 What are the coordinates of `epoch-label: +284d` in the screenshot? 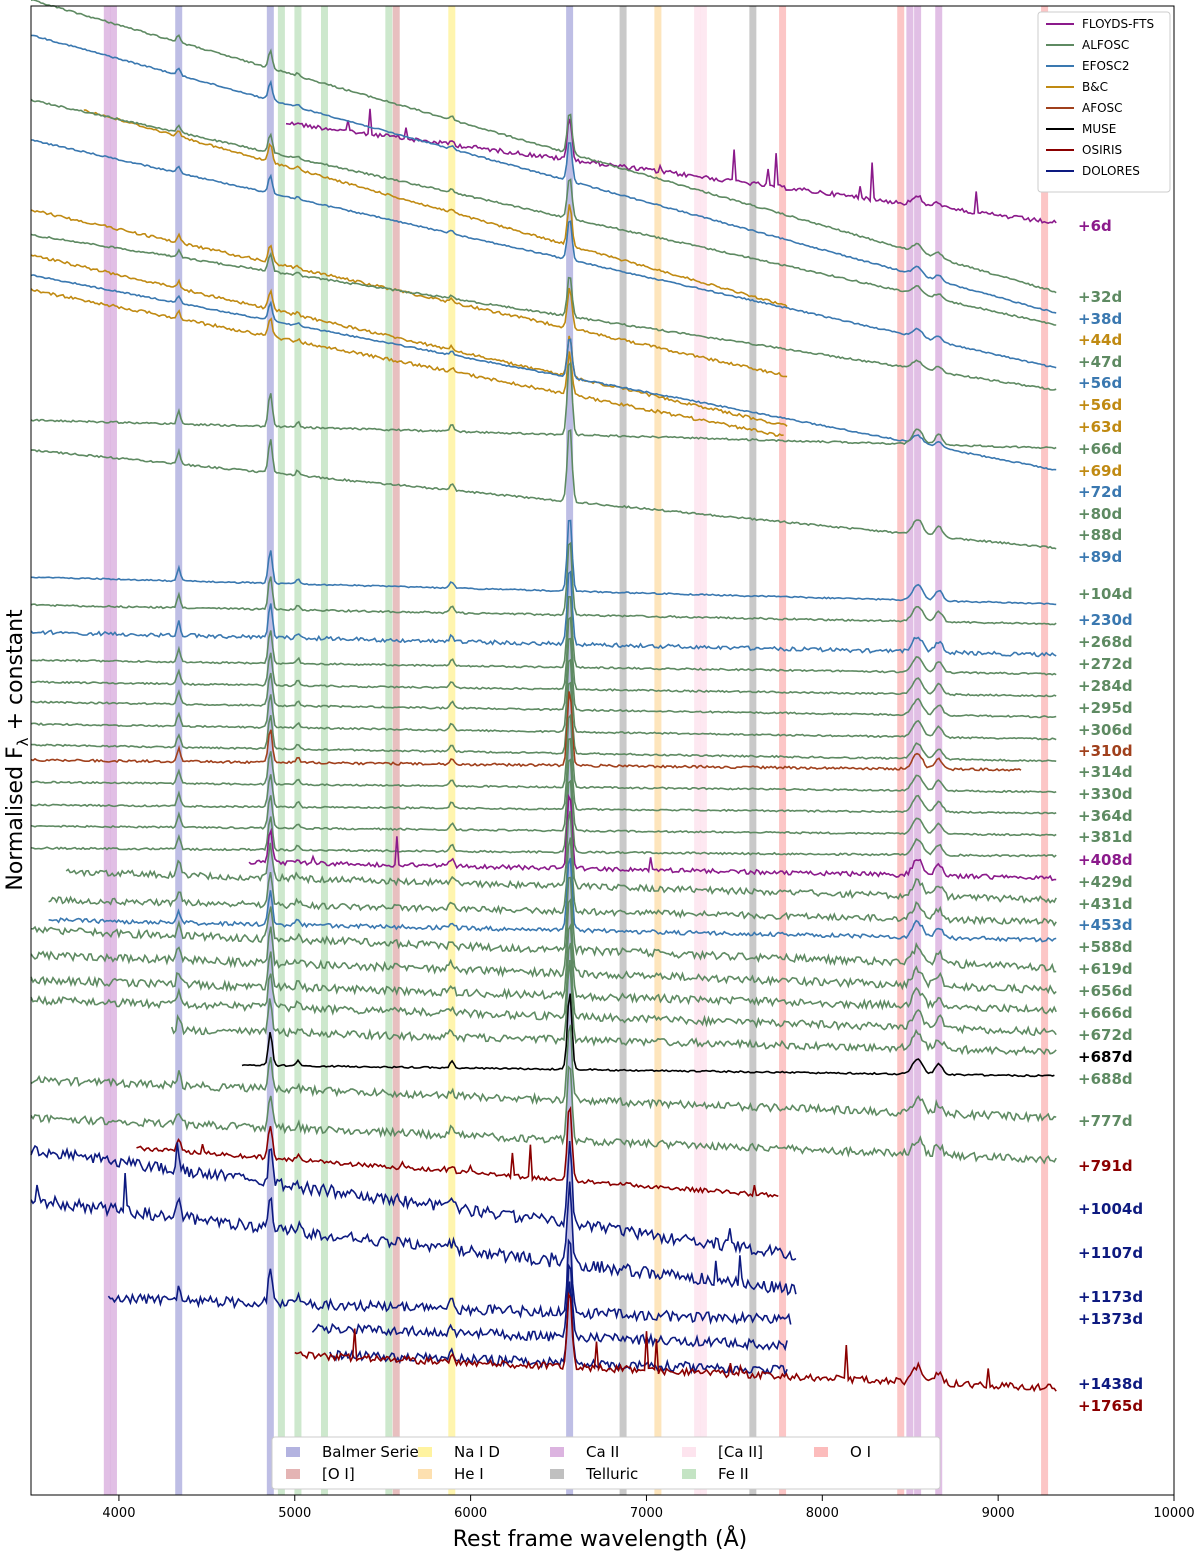 It's located at (1105, 686).